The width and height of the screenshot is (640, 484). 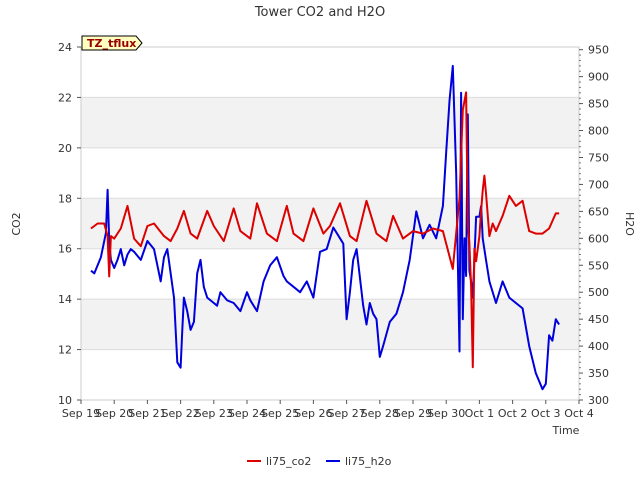 I want to click on x-tick-label: Sep 29, so click(x=413, y=413).